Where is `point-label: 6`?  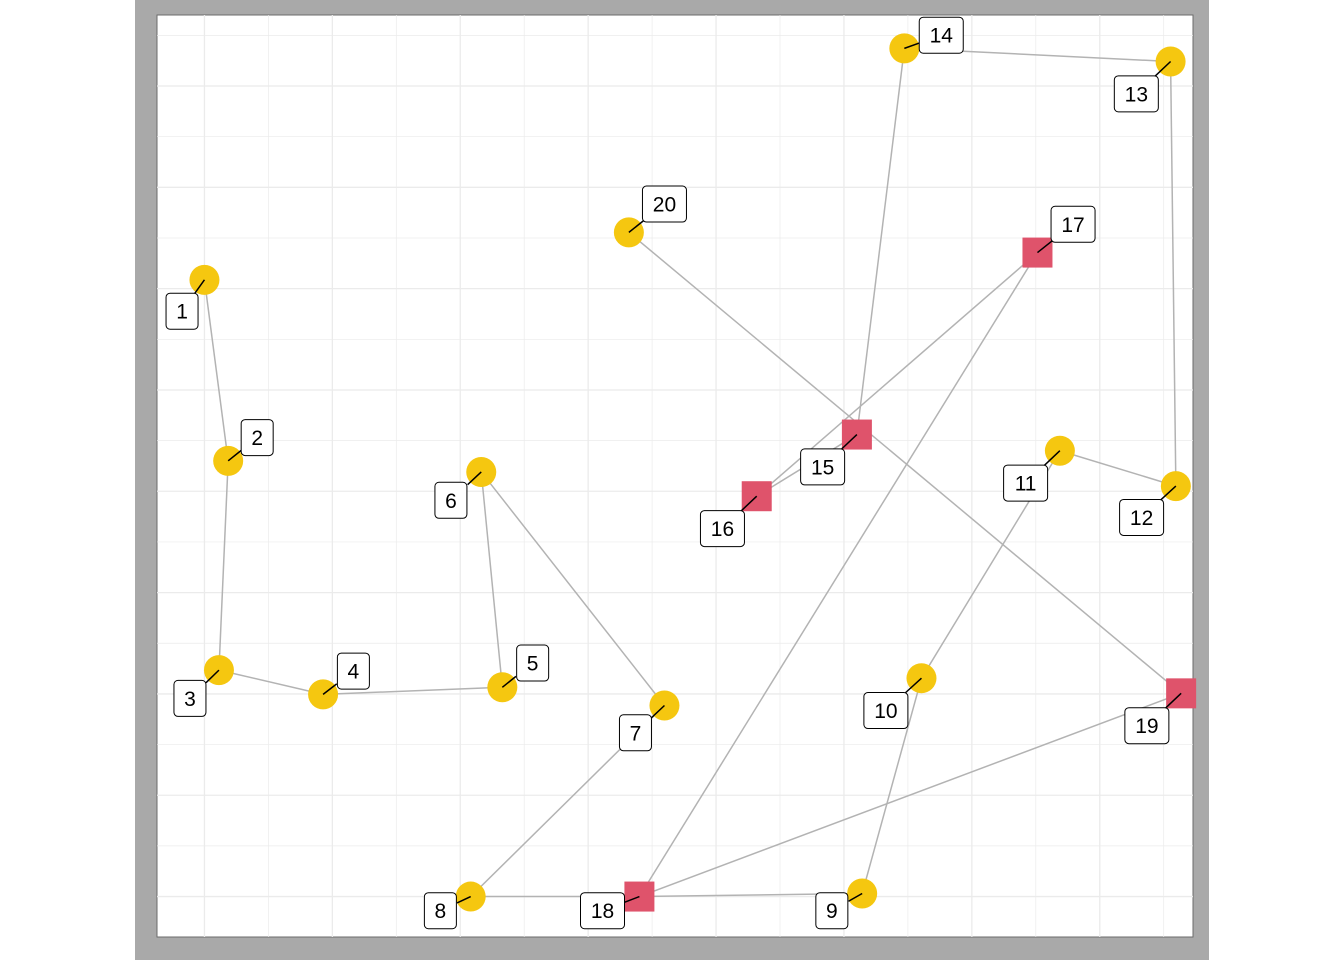 point-label: 6 is located at coordinates (451, 501).